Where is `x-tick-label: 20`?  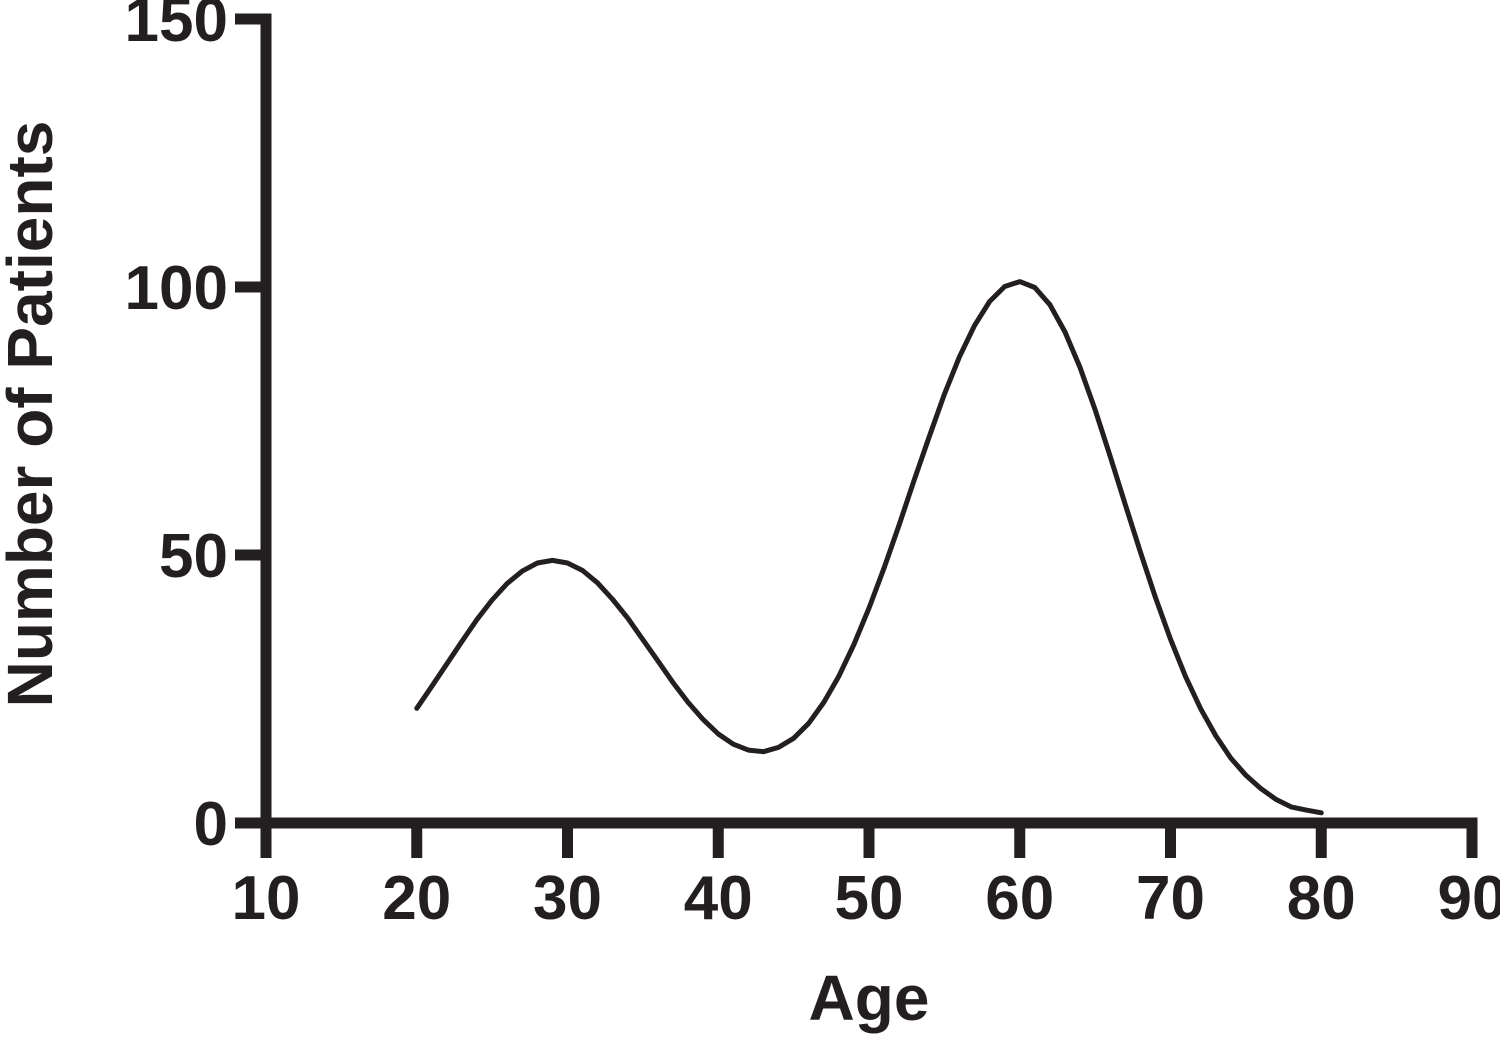
x-tick-label: 20 is located at coordinates (416, 898).